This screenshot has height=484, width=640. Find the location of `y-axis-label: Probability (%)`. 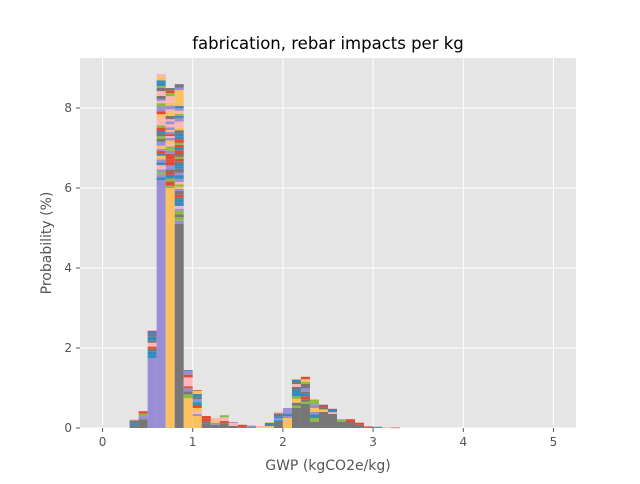

y-axis-label: Probability (%) is located at coordinates (47, 243).